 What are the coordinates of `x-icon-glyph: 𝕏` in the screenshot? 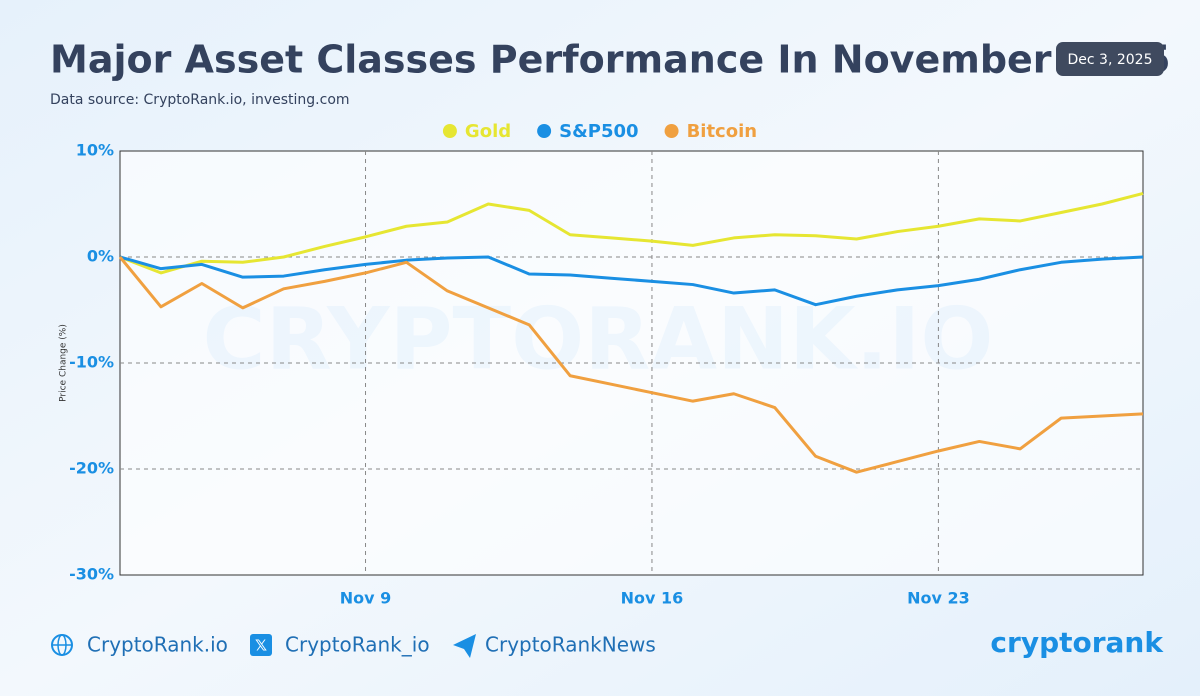 It's located at (261, 646).